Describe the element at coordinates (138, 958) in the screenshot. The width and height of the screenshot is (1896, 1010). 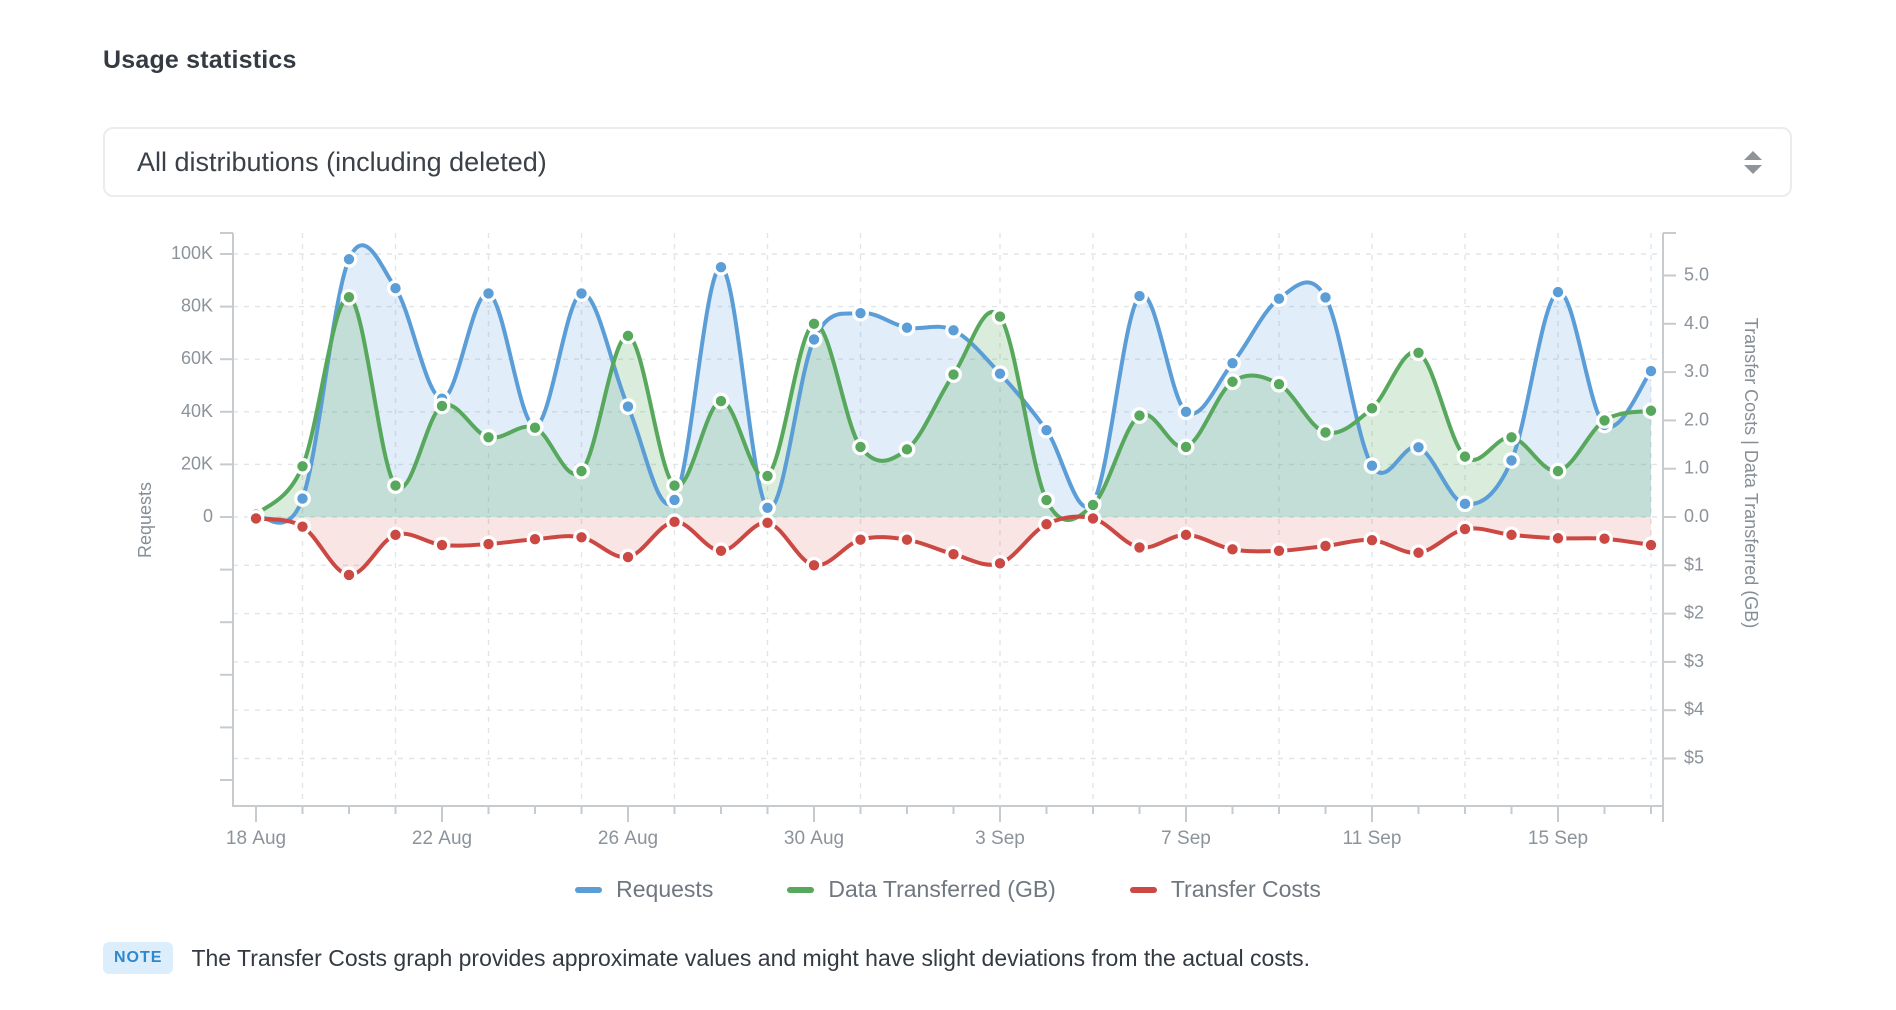
I see `note-badge: NOTE` at that location.